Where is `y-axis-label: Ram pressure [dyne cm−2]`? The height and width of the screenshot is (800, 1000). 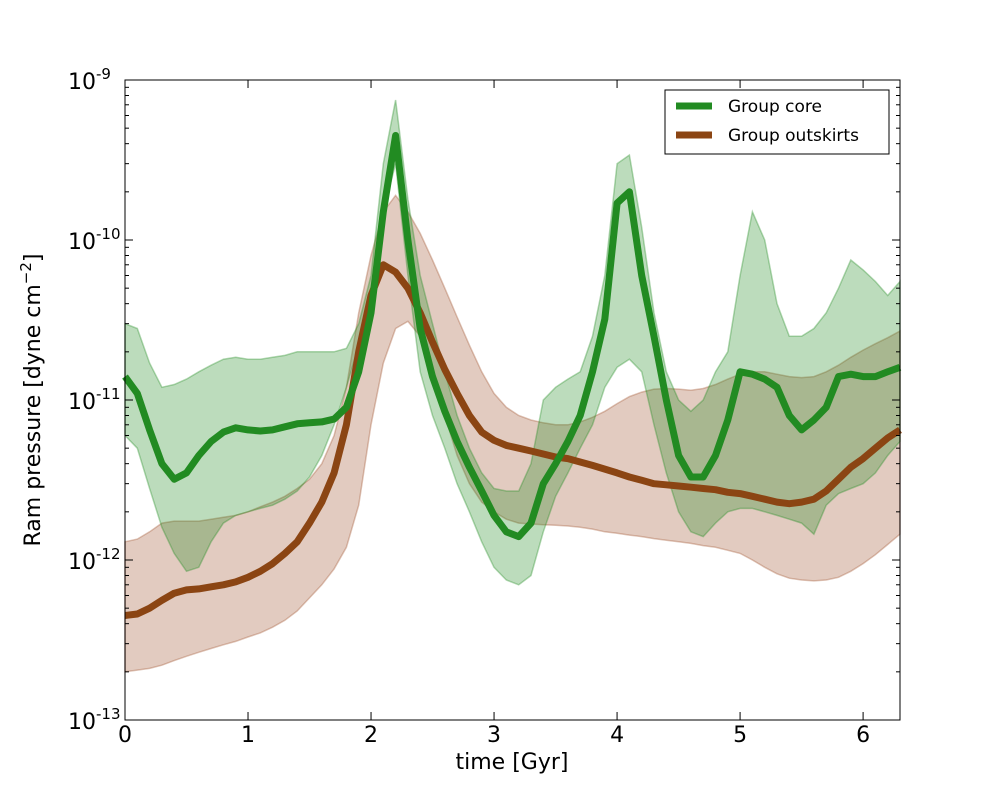 y-axis-label: Ram pressure [dyne cm−2] is located at coordinates (31, 399).